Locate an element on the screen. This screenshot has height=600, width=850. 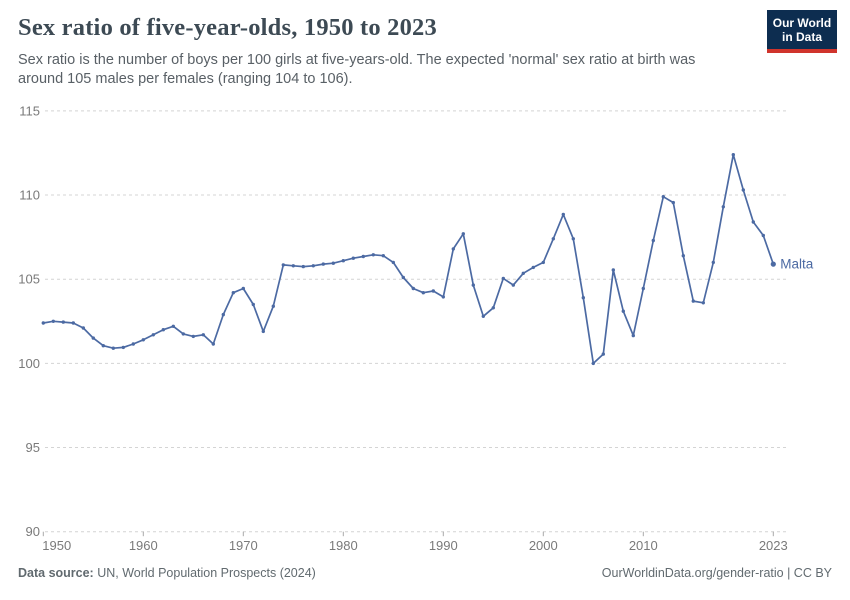
y-tick-label: 110 is located at coordinates (29, 195).